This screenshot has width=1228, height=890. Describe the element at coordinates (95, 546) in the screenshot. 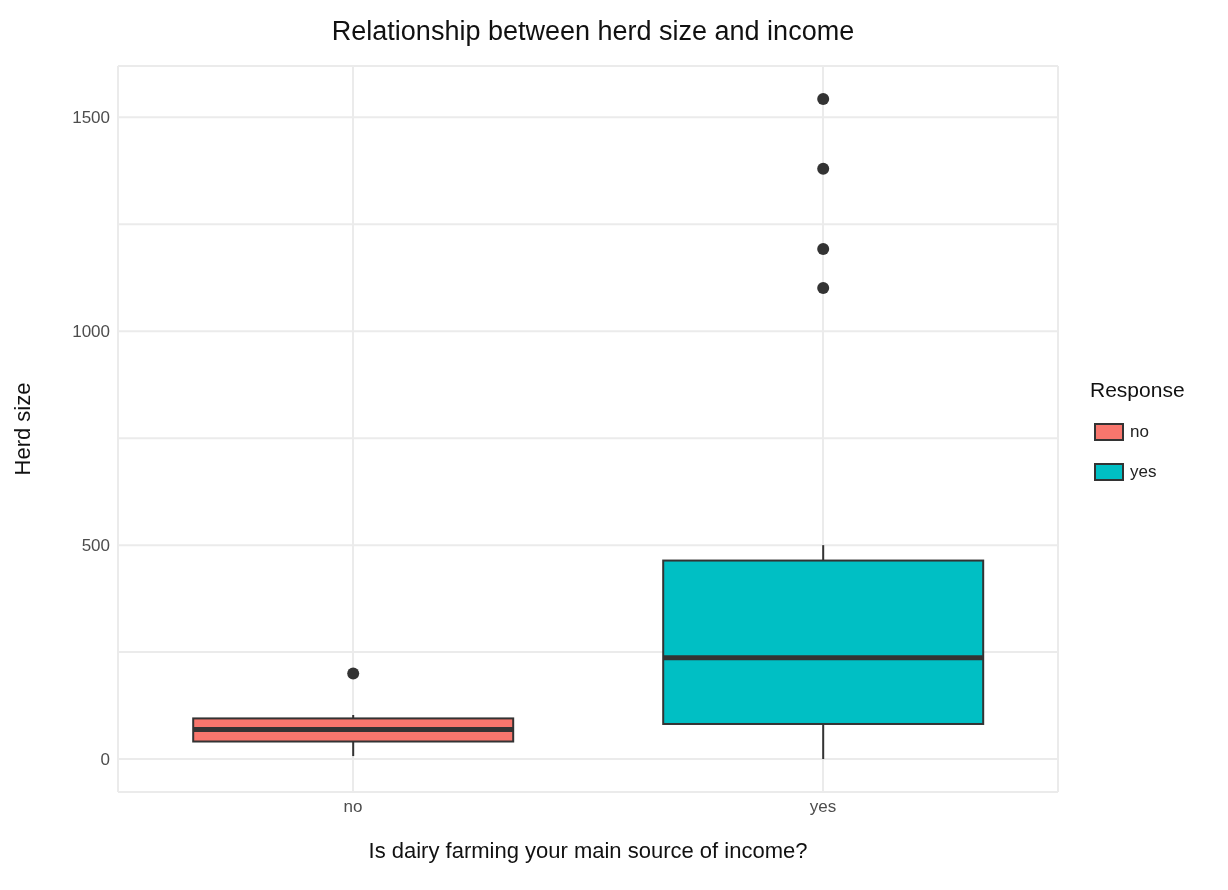

I see `y-tick-label: 500` at that location.